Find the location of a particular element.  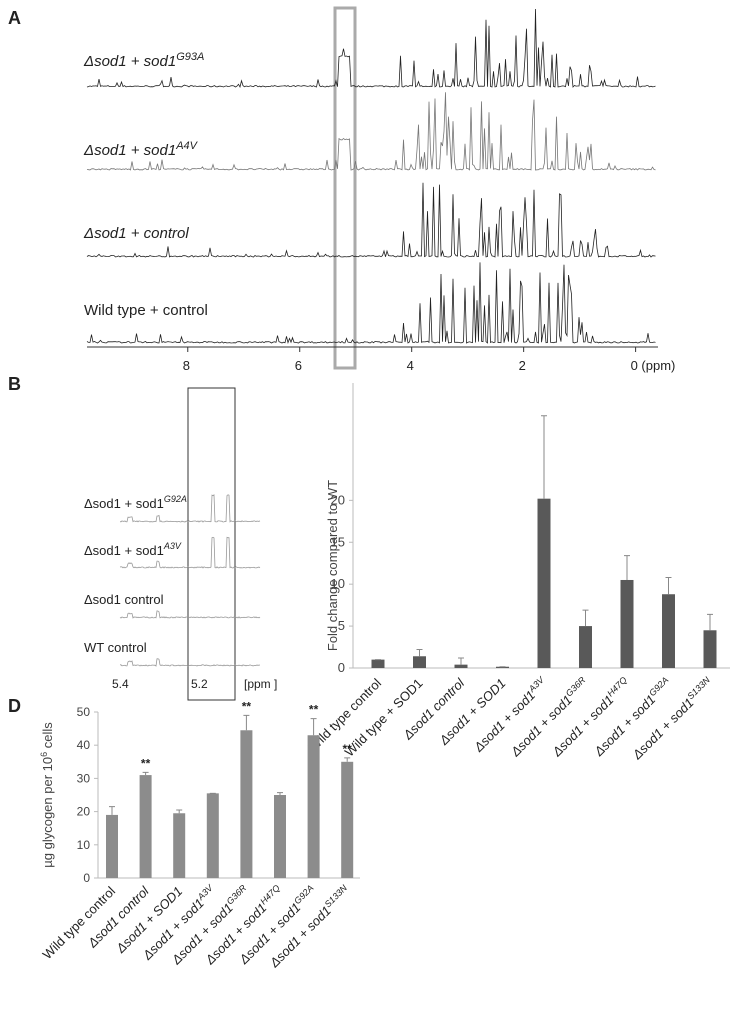

y-label-text: cells is located at coordinates (47, 737).